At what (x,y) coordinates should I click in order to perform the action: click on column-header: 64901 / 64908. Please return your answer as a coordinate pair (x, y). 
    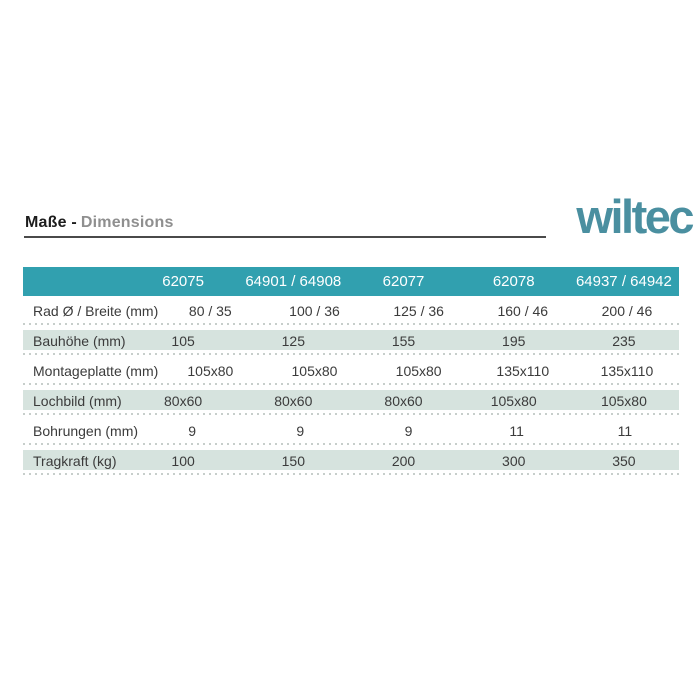
    Looking at the image, I should click on (293, 281).